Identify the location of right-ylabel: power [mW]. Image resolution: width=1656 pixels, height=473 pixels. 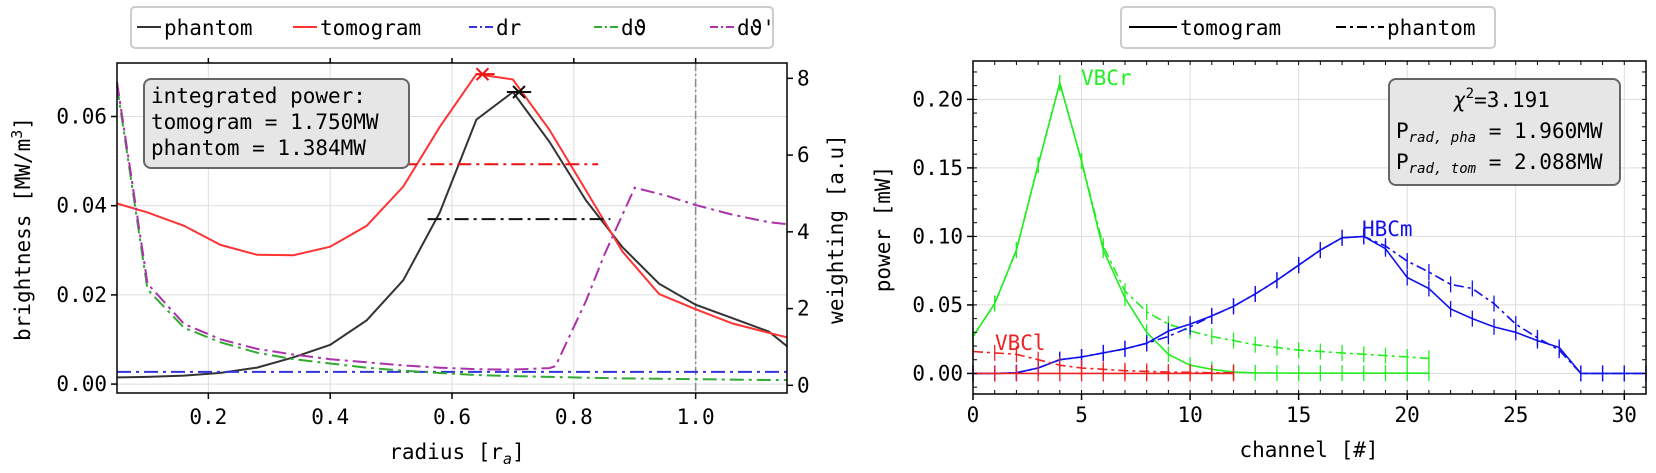
(883, 229).